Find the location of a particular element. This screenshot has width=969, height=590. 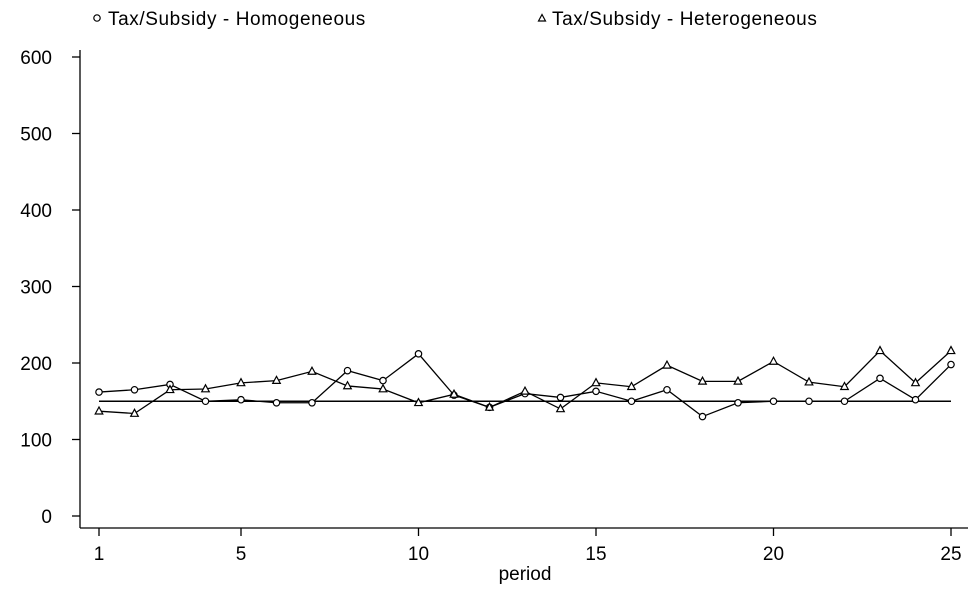

x-tick-label: 20 is located at coordinates (773, 554).